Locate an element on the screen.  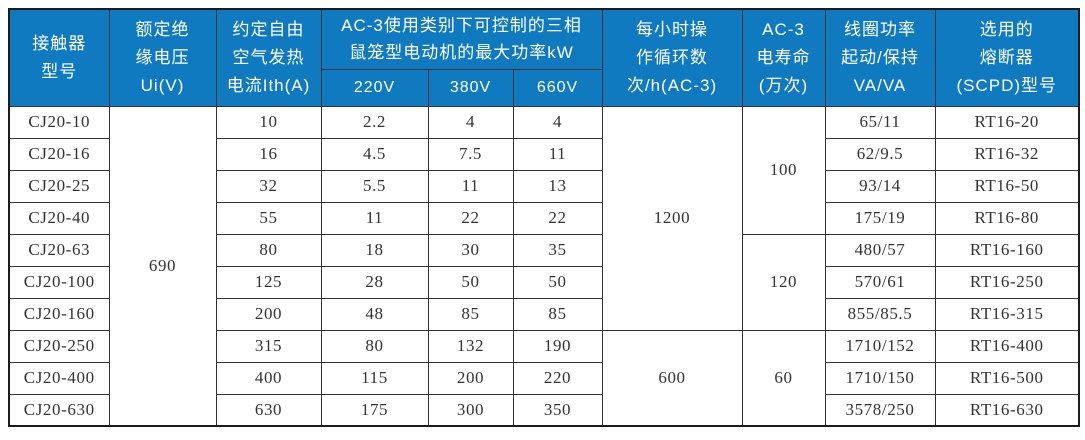
table-row: CJ20-100 125 28 50 50 570/61 RT16-250 is located at coordinates (544, 282).